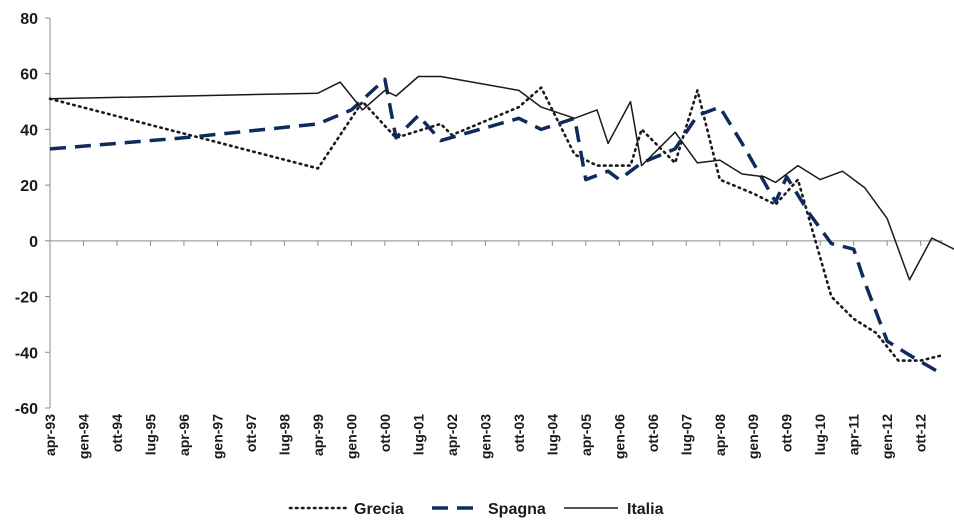 Image resolution: width=954 pixels, height=522 pixels. Describe the element at coordinates (26, 353) in the screenshot. I see `y-tick-label: -40` at that location.